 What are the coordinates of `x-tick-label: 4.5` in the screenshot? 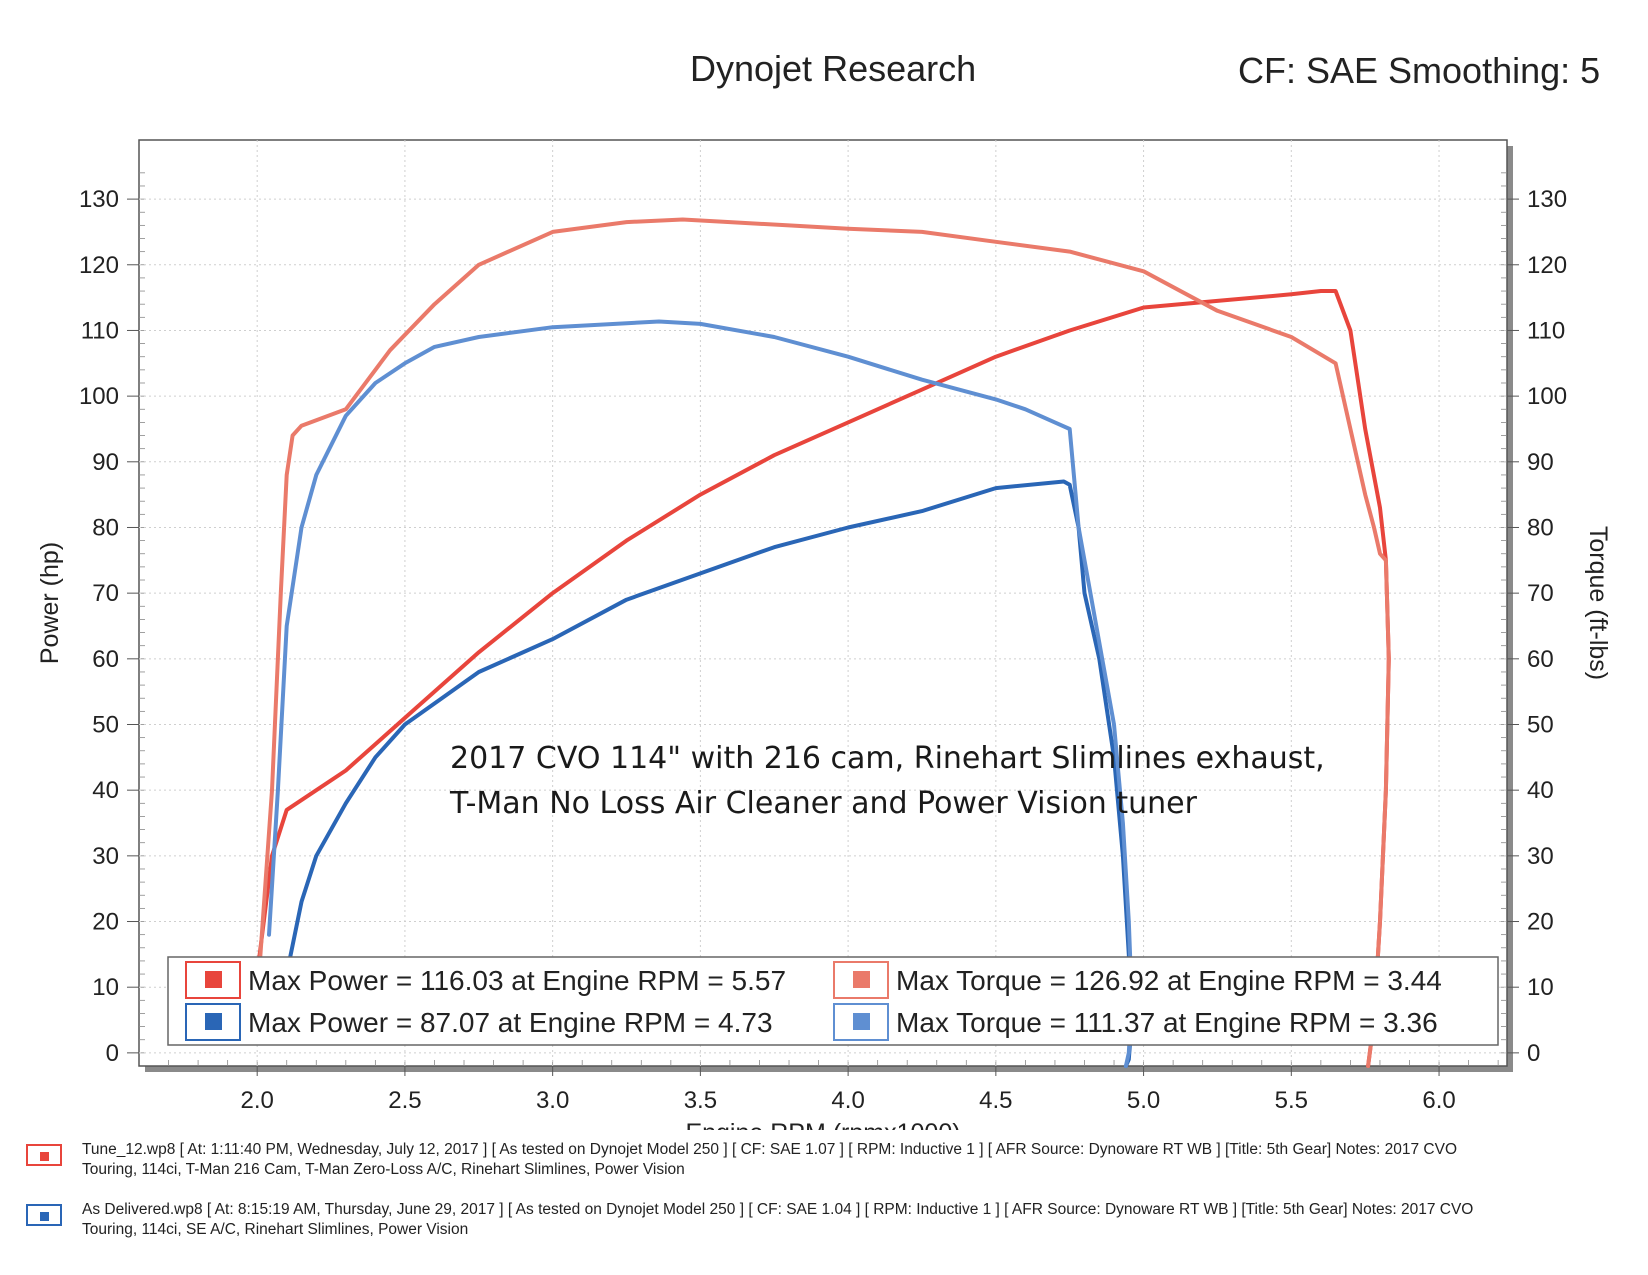 It's located at (995, 1100).